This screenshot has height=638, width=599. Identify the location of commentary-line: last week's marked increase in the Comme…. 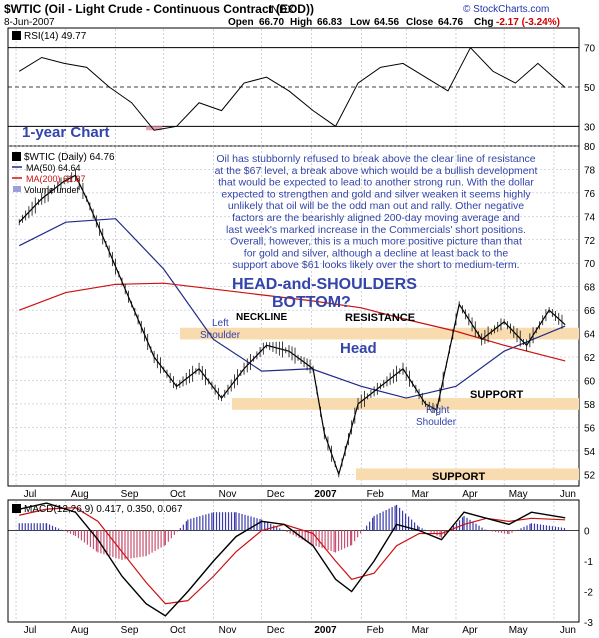
(376, 230).